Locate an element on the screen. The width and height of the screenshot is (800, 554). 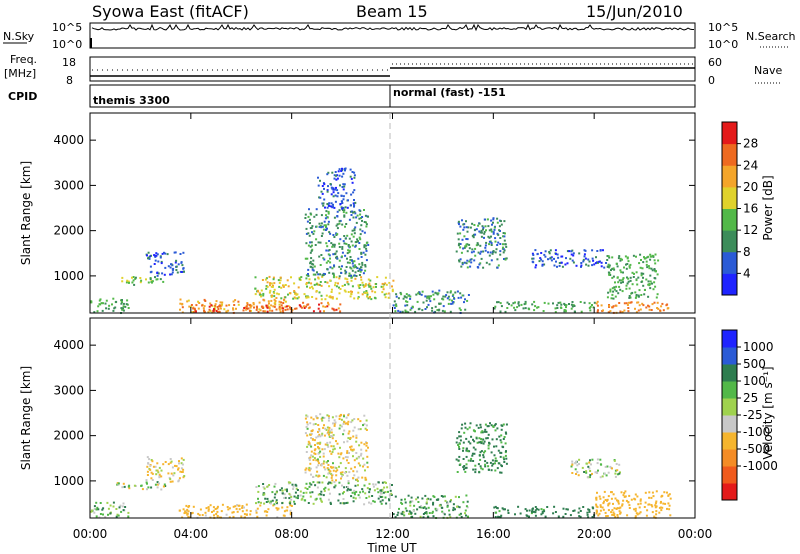
velocity-colorbar-label: Velocity [m s⁻¹] is located at coordinates (768, 412).